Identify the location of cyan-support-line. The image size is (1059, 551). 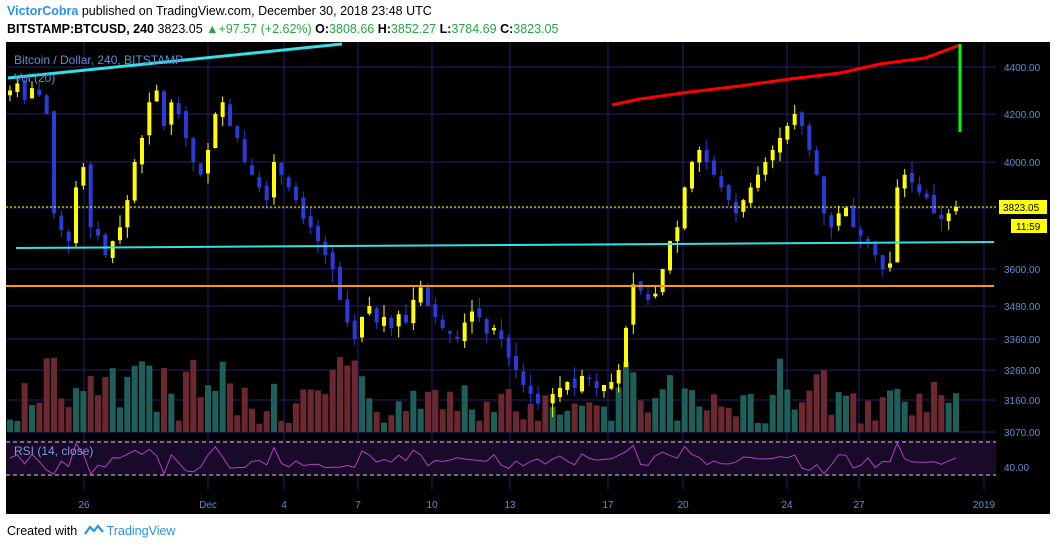
(505, 245).